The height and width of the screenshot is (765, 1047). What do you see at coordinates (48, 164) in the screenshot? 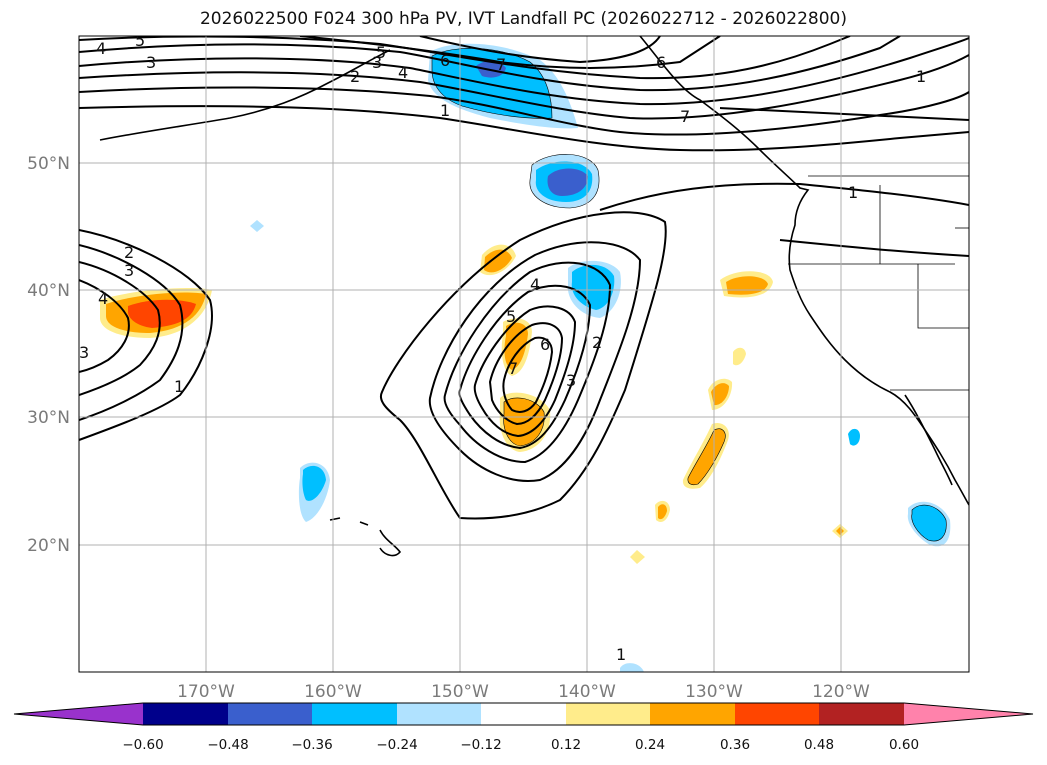
I see `lat-label-50n: 50°N` at bounding box center [48, 164].